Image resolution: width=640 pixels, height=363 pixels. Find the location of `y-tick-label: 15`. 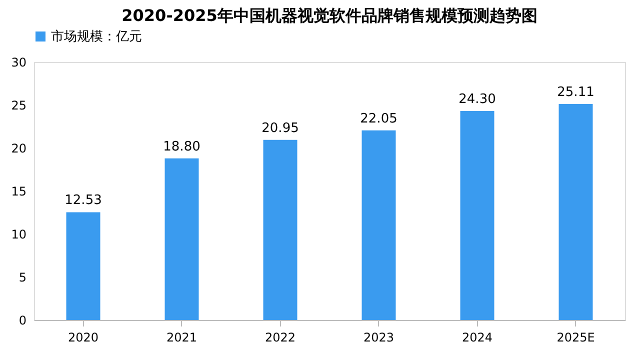

y-tick-label: 15 is located at coordinates (18, 191).